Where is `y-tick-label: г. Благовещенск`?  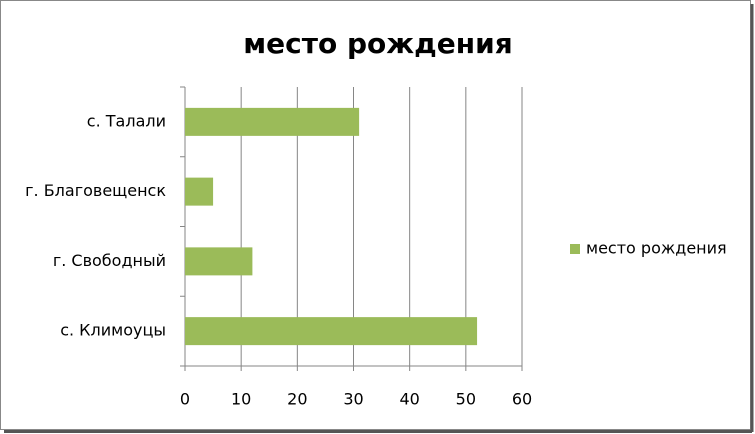 y-tick-label: г. Благовещенск is located at coordinates (95, 190).